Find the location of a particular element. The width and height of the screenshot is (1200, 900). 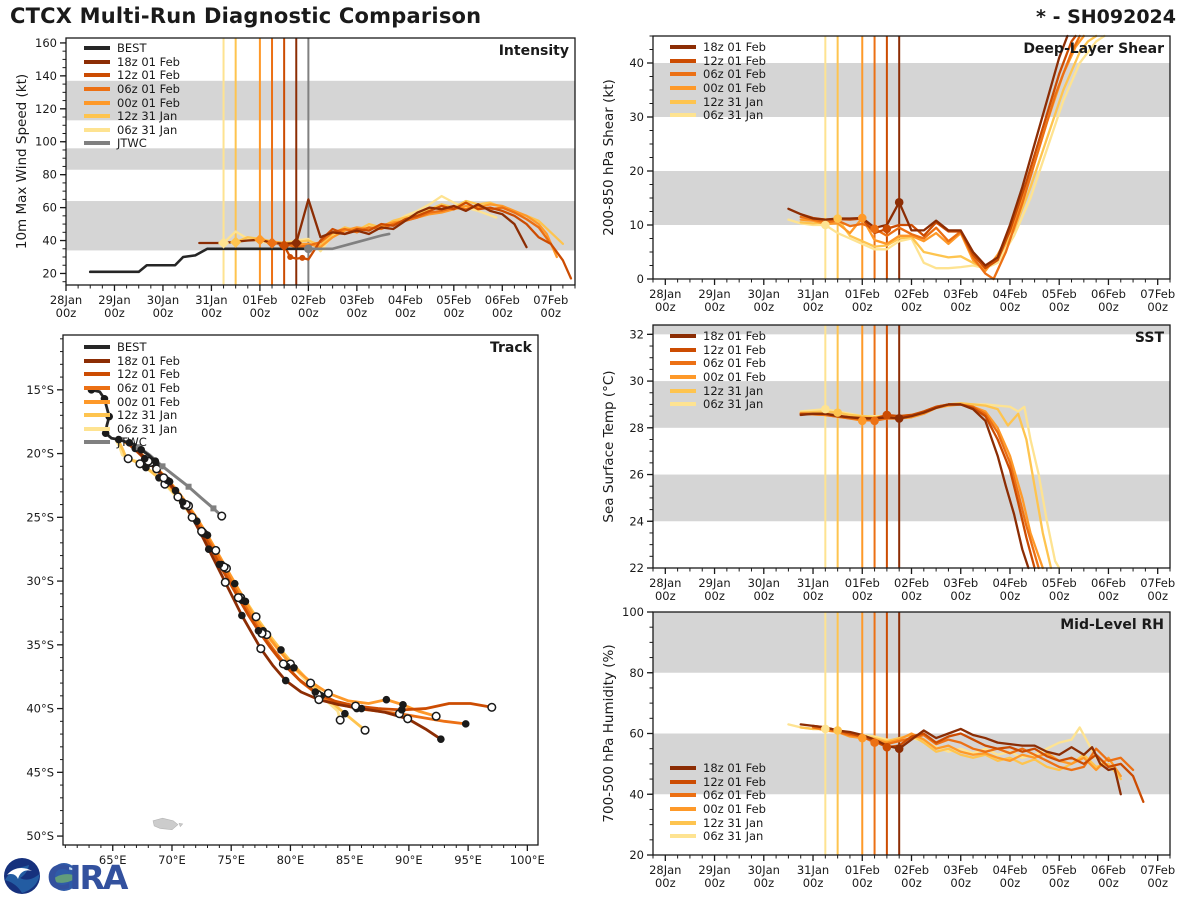

svg-text: 0 is located at coordinates (640, 279).